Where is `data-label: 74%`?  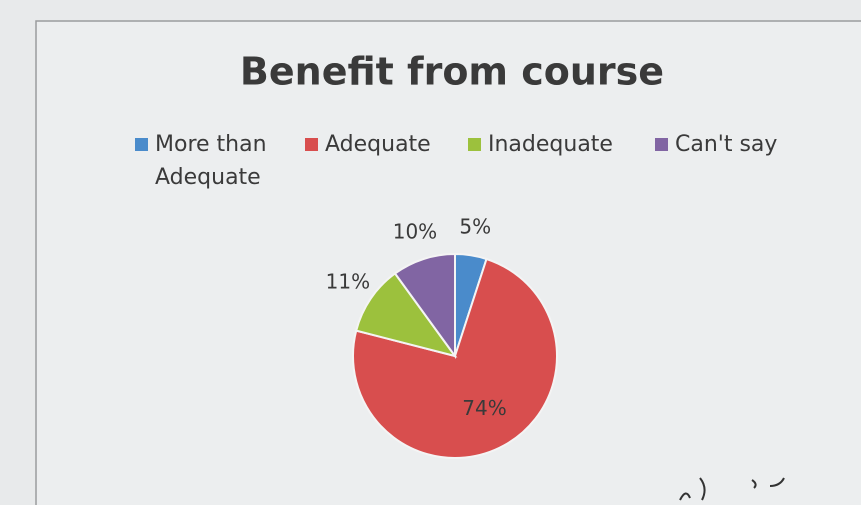 data-label: 74% is located at coordinates (484, 408).